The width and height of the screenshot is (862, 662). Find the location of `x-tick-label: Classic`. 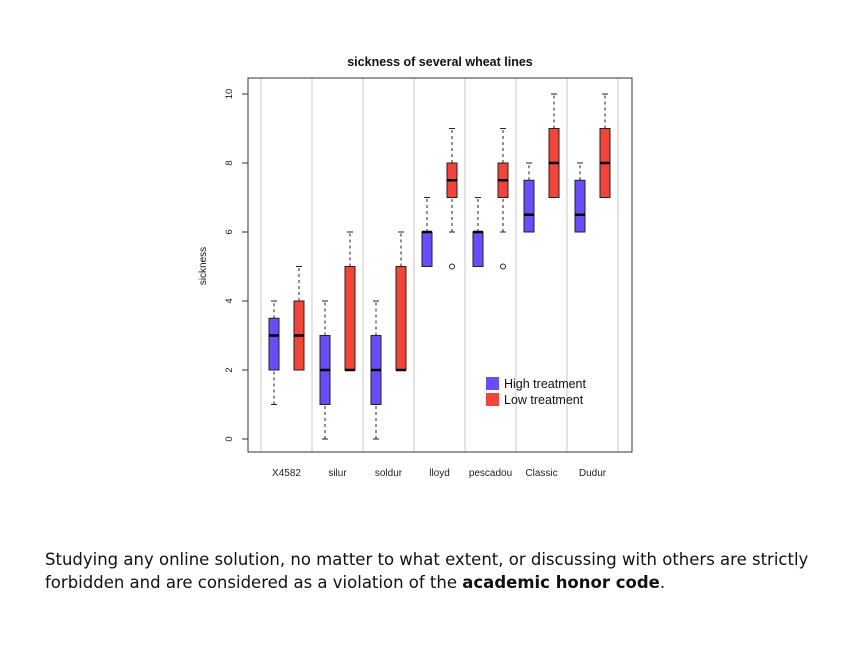

x-tick-label: Classic is located at coordinates (541, 473).